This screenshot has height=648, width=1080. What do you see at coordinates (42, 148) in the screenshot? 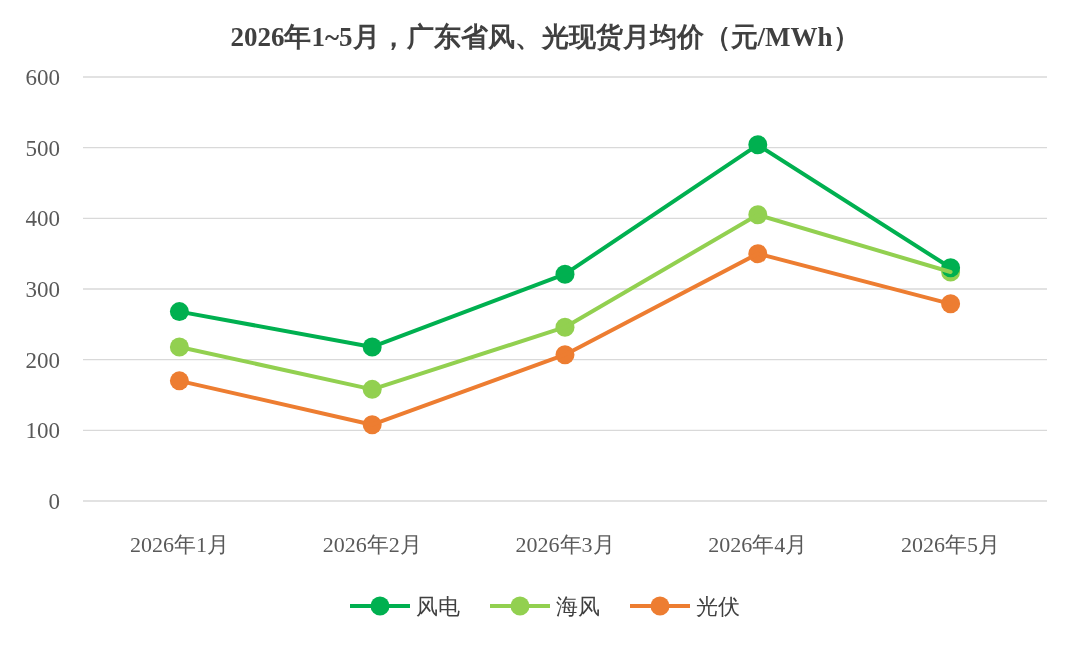
I see `y-tick-label: 500` at bounding box center [42, 148].